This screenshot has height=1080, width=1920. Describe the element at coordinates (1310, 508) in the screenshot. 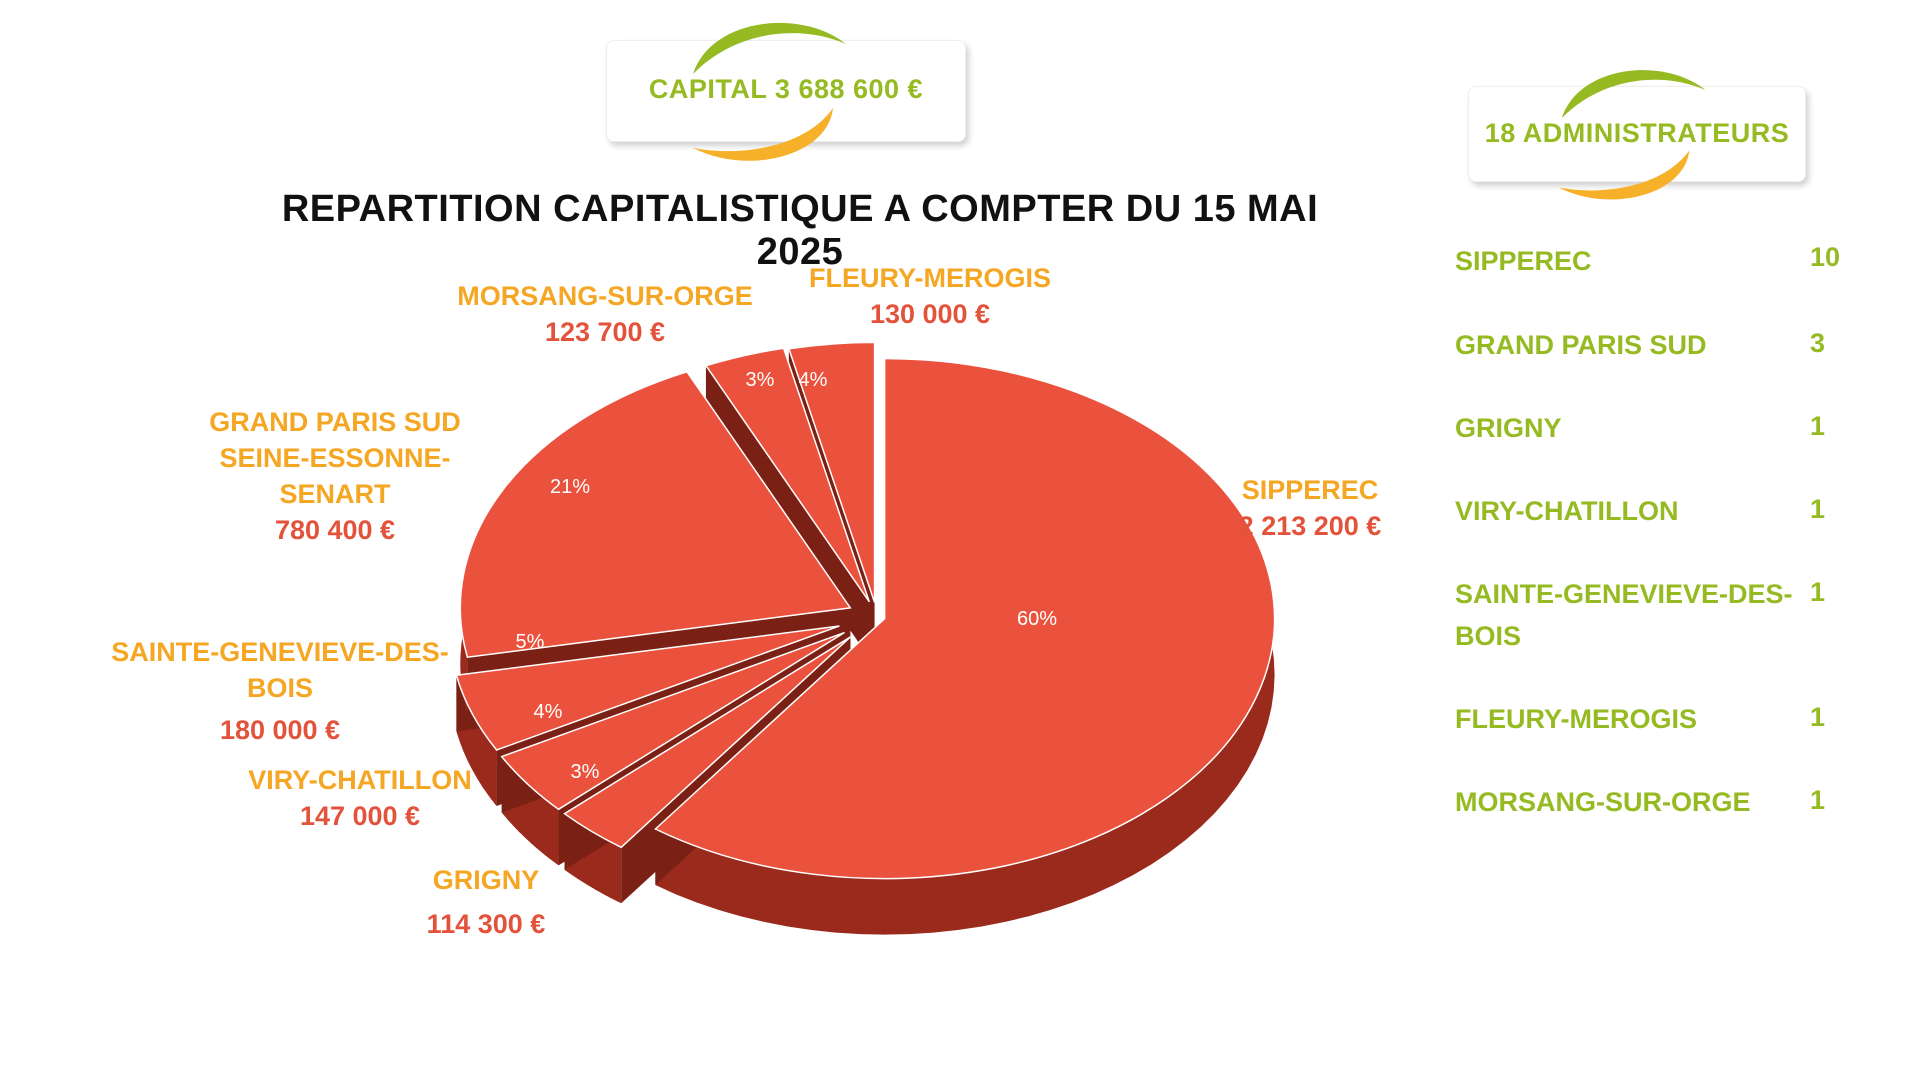

I see `slice-label-sipperec: SIPPEREC 2 213 200 €` at that location.